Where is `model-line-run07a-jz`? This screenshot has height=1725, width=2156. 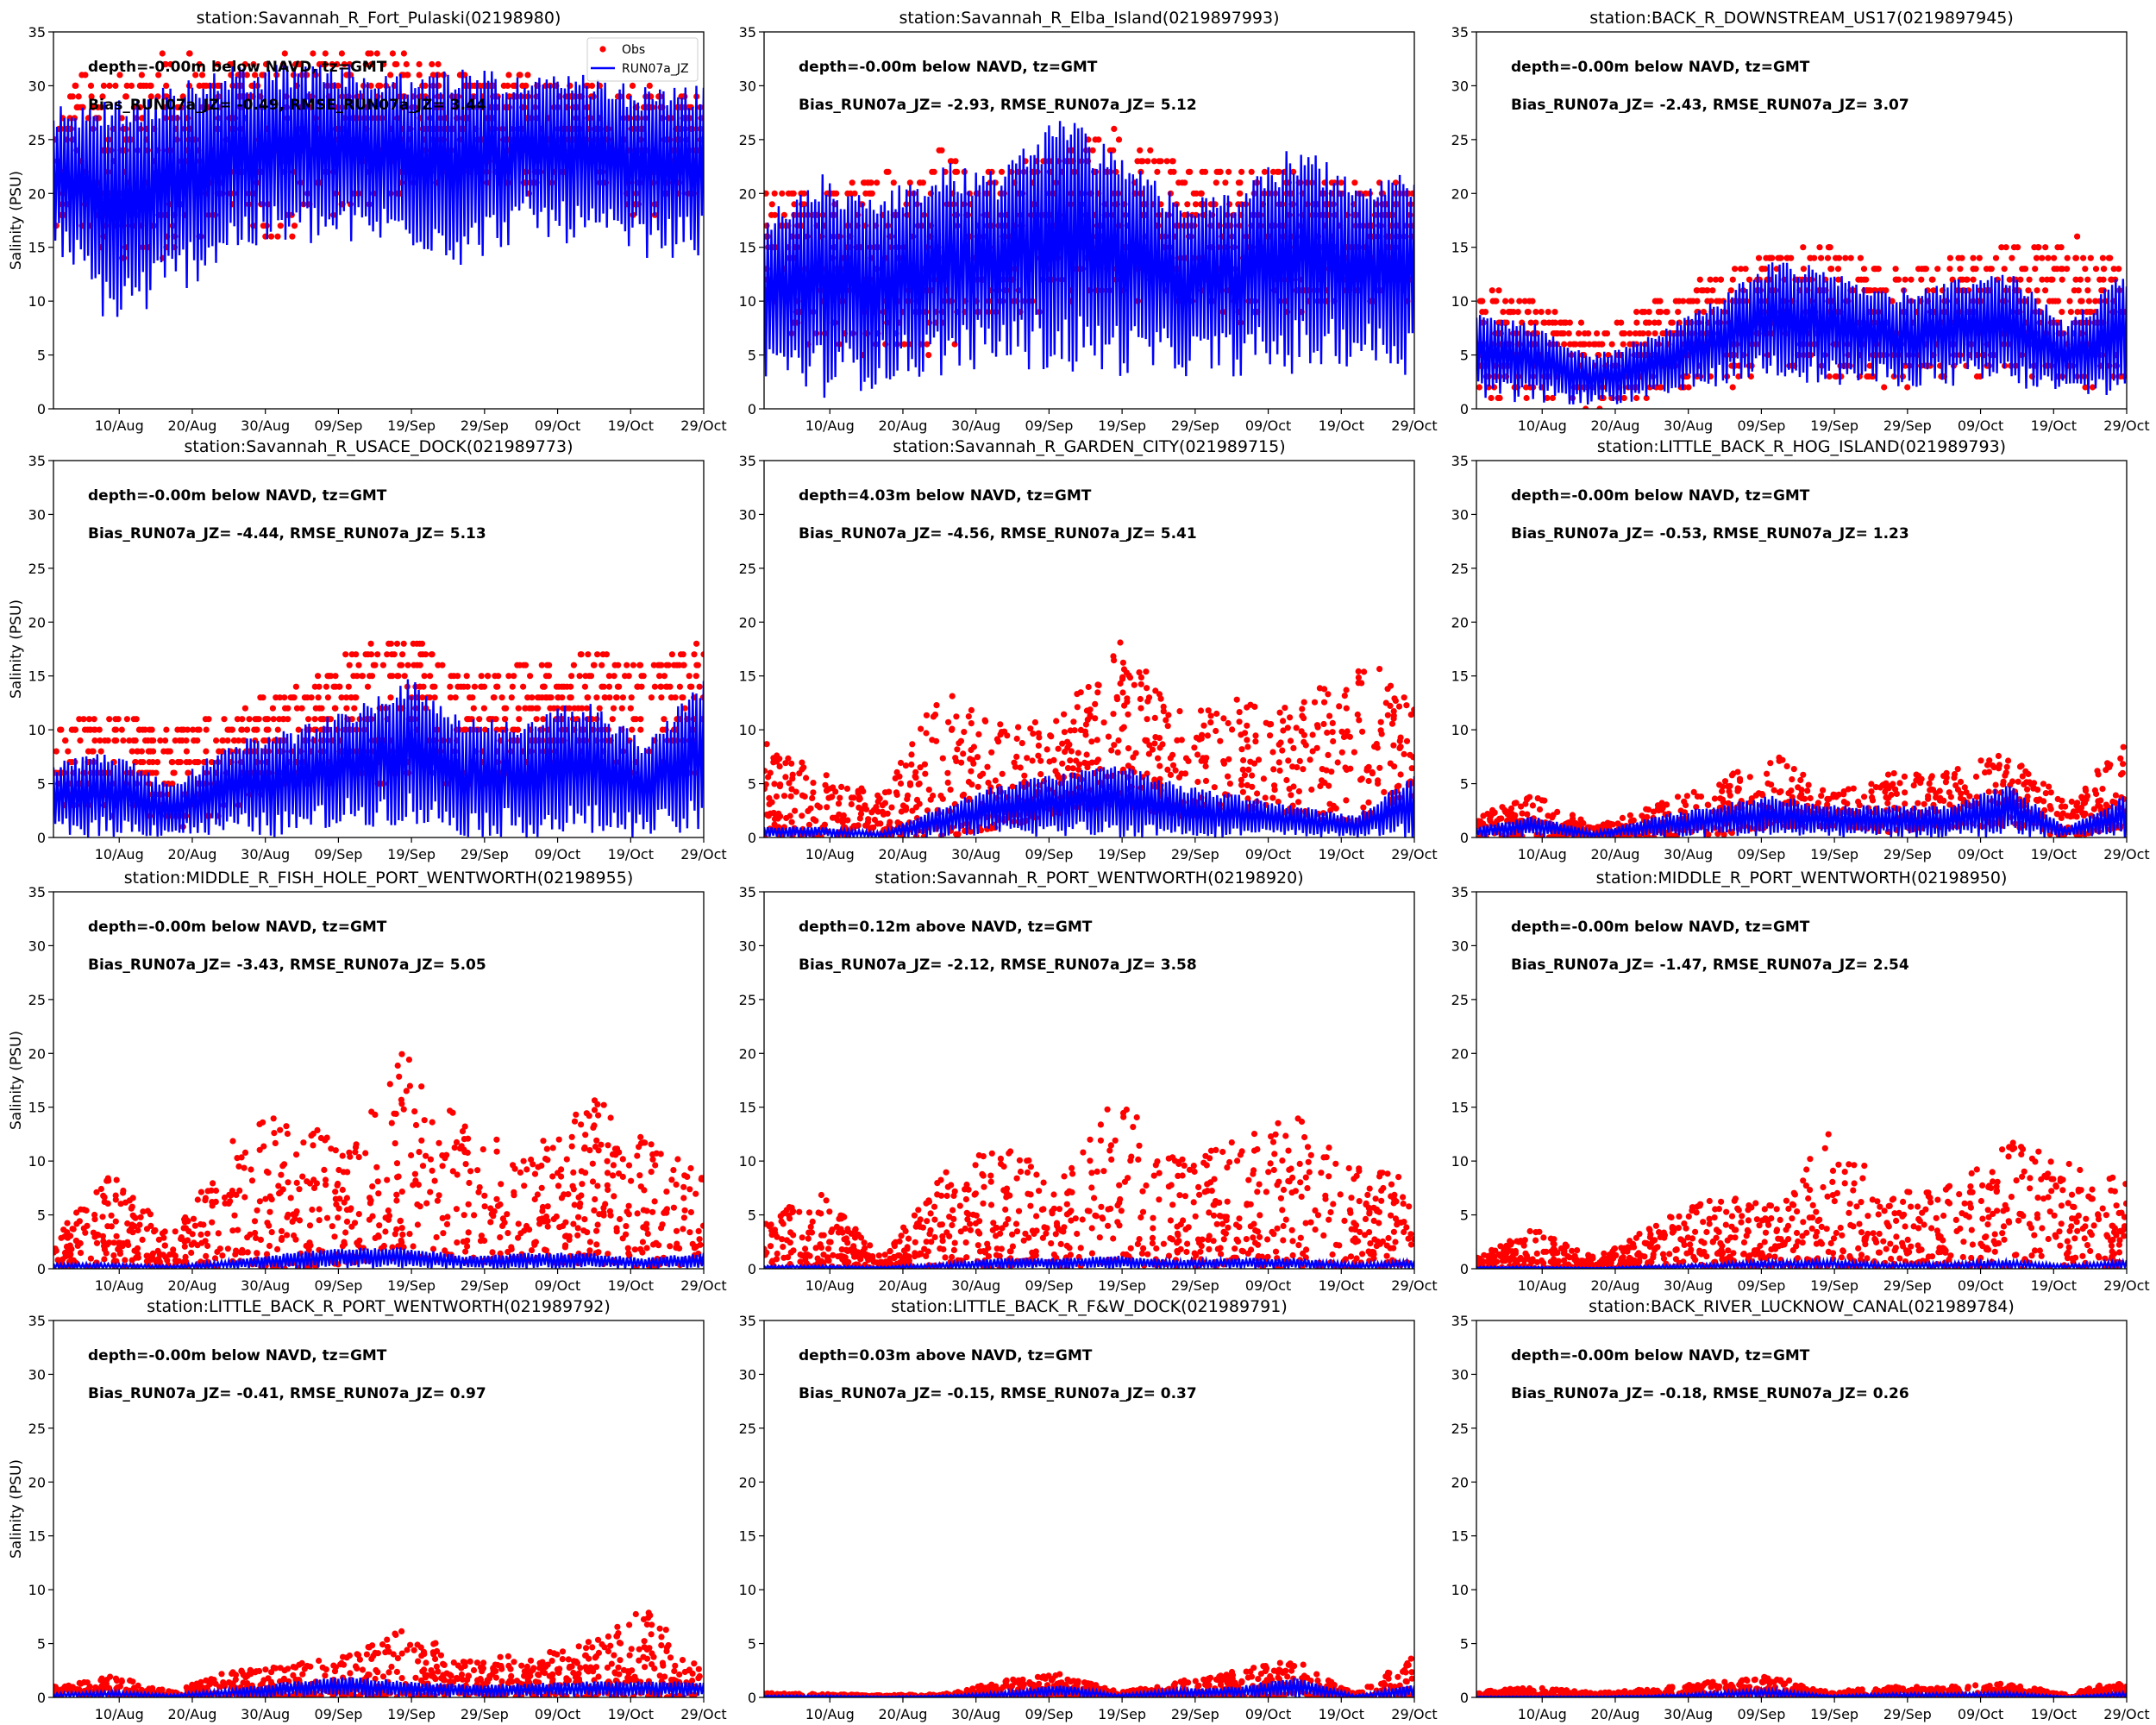
model-line-run07a-jz is located at coordinates (378, 758).